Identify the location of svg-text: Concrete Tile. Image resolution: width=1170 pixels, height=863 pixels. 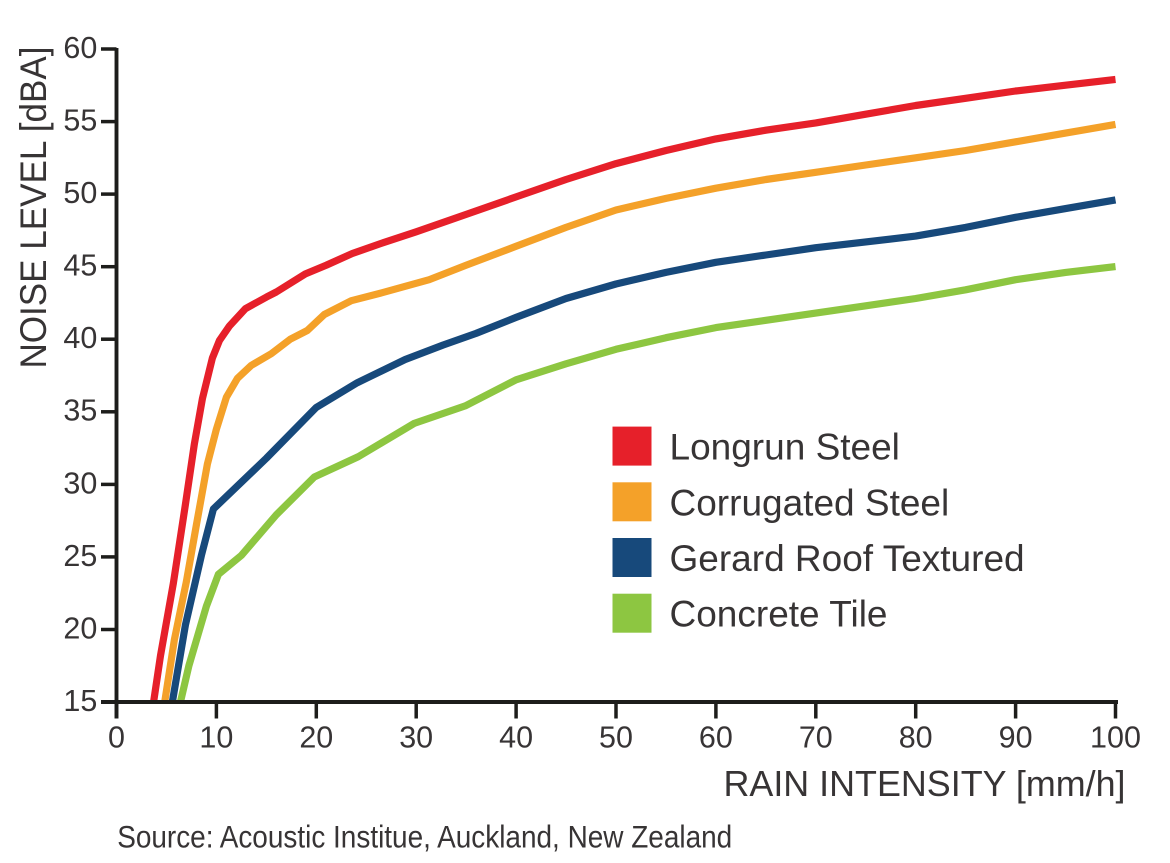
(779, 614).